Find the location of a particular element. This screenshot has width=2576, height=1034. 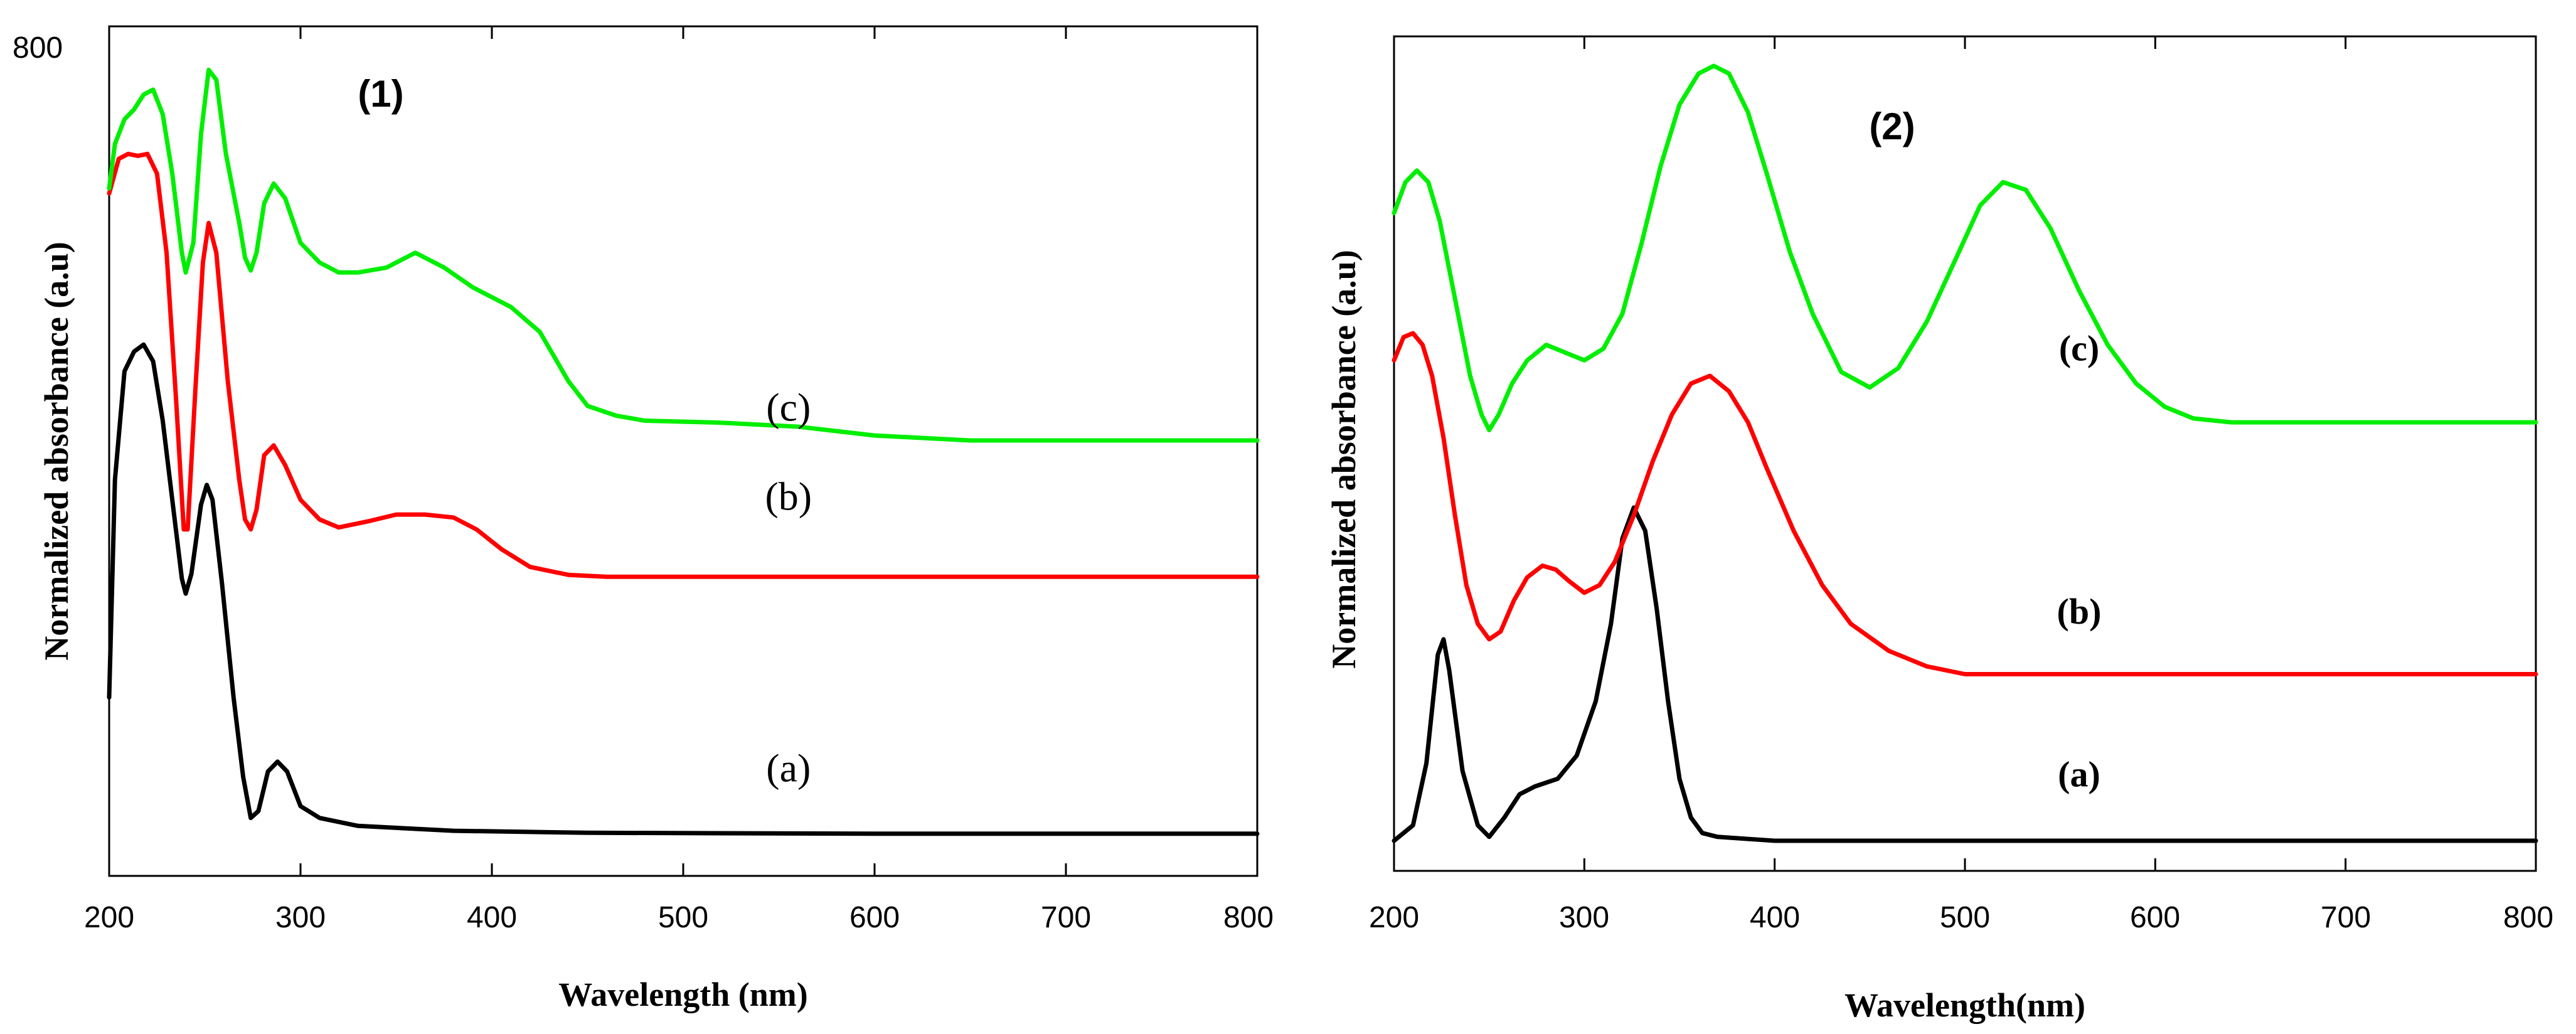

y-axis-title-panel-2: Normalized absorbance (a.u) is located at coordinates (1344, 459).